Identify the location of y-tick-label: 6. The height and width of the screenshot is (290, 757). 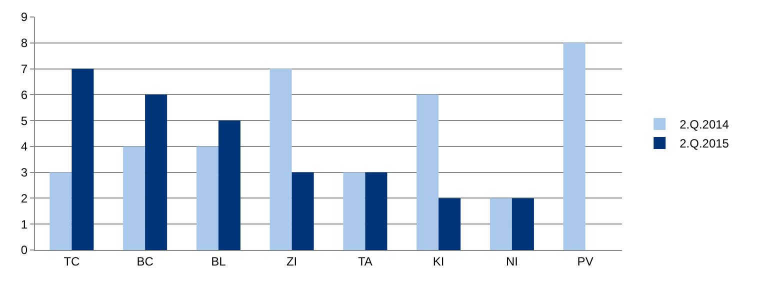
(24, 95).